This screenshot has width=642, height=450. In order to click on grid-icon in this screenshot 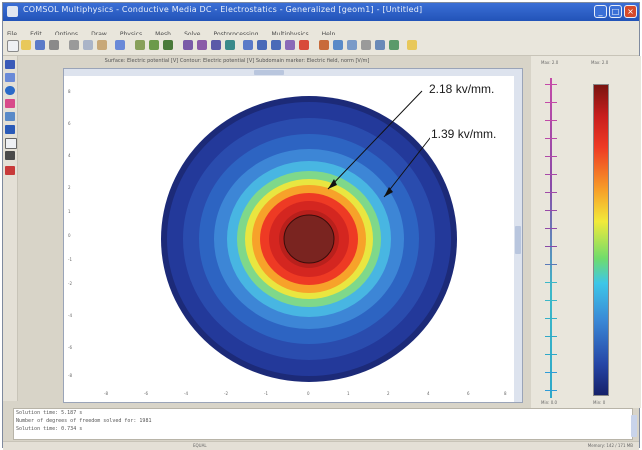, I will do `click(366, 45)`.